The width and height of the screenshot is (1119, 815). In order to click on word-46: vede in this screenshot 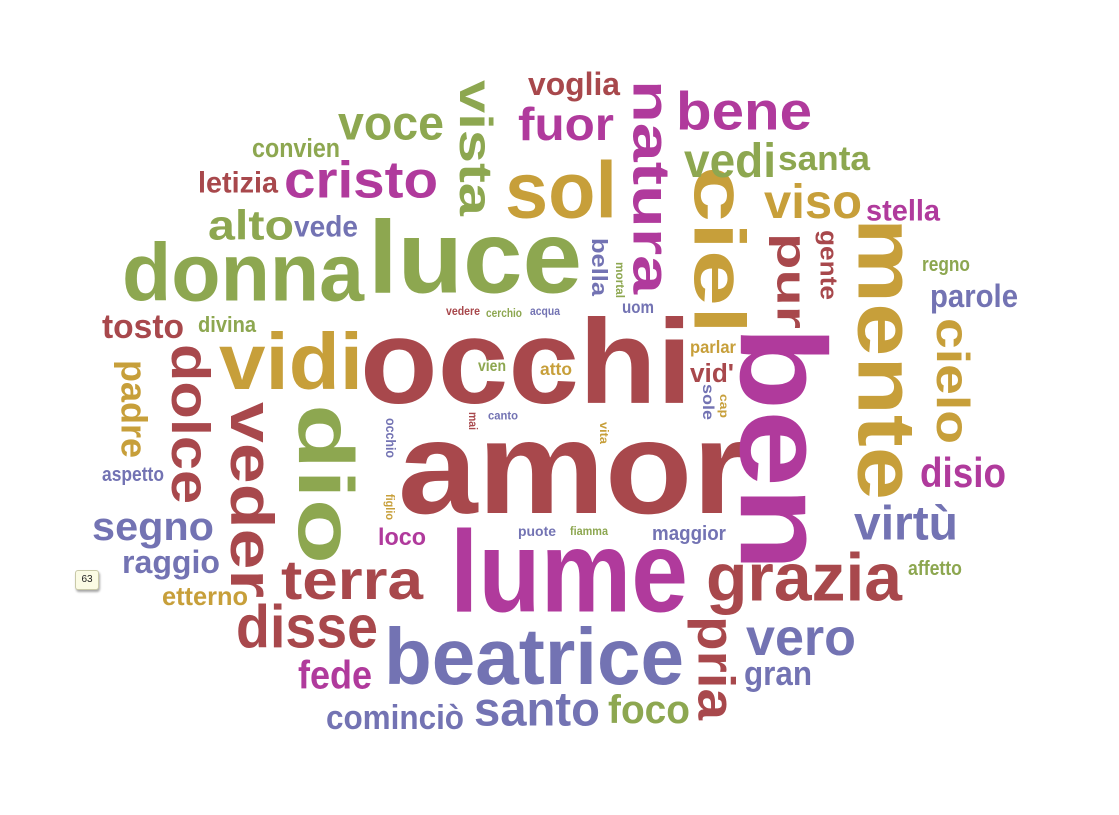, I will do `click(326, 226)`.